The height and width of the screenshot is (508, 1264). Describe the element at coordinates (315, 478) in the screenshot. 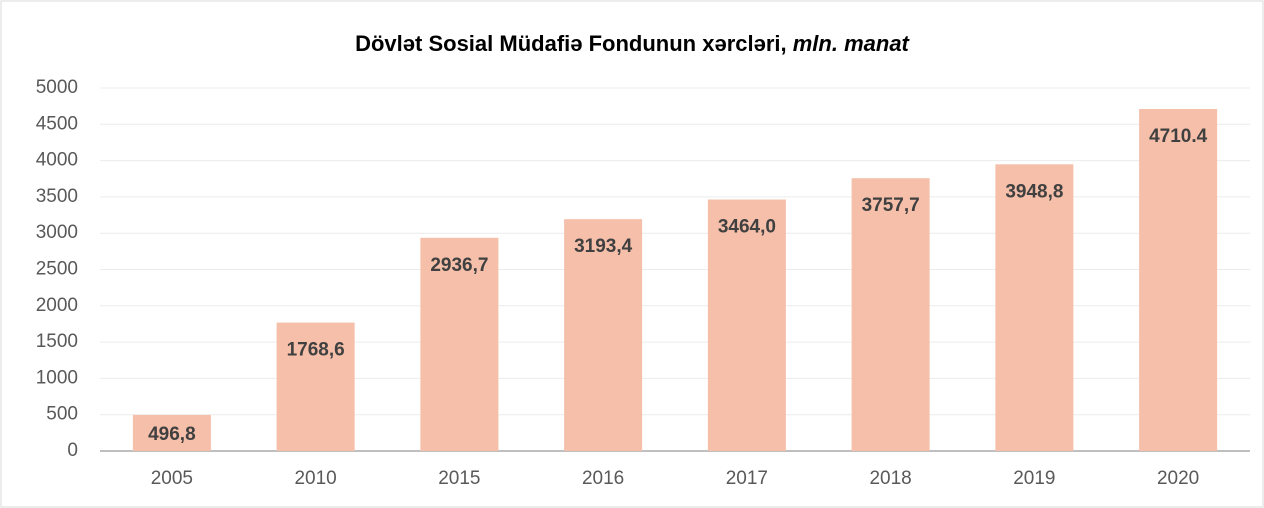

I see `x-tick-label: 2010` at that location.